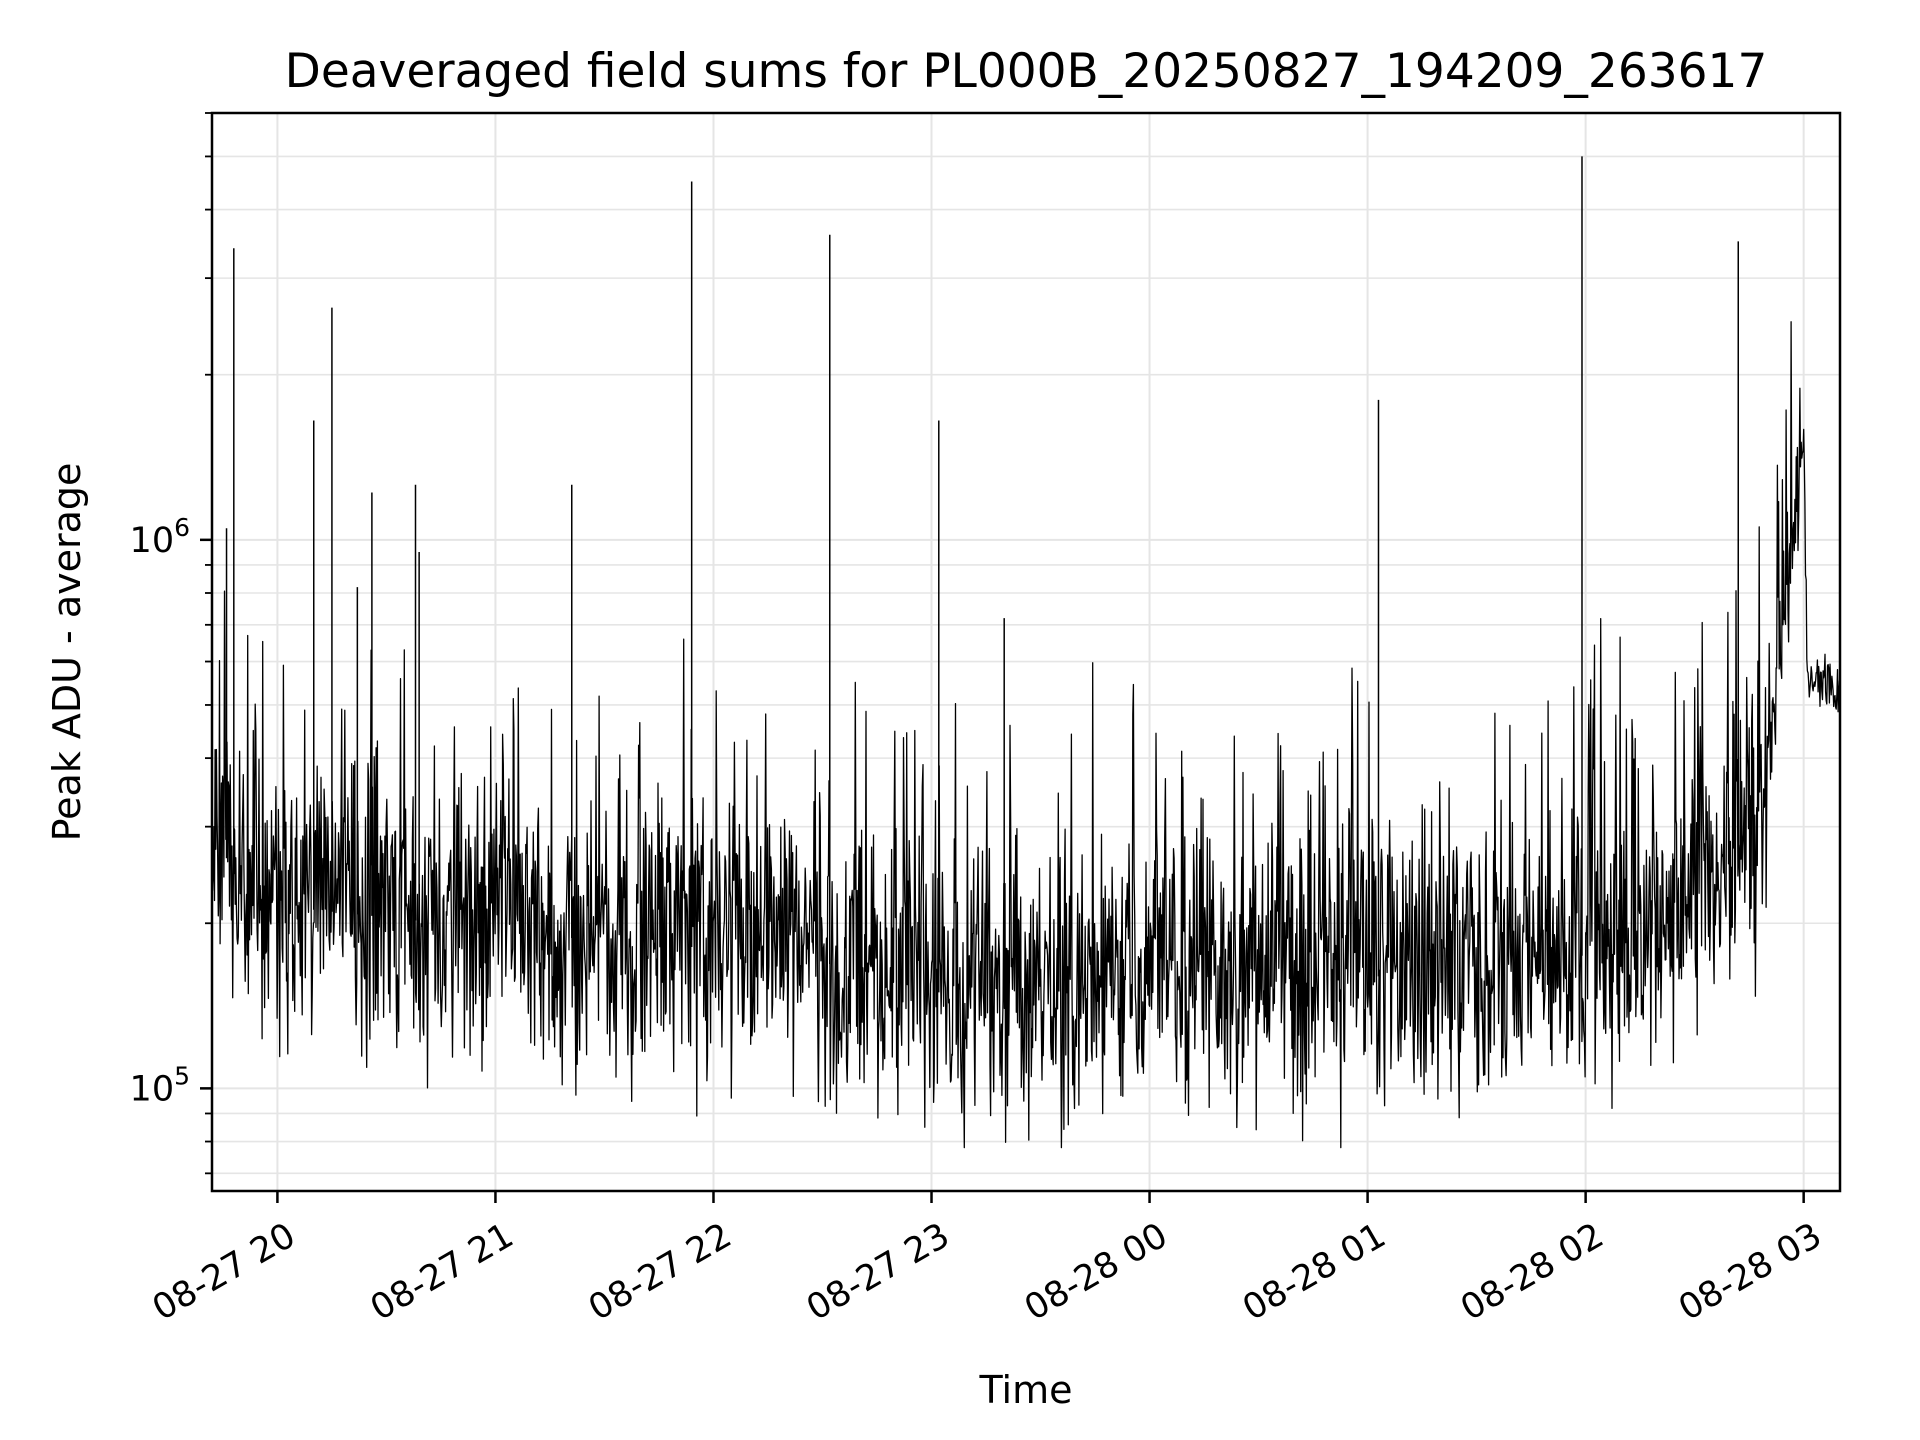  What do you see at coordinates (1026, 1390) in the screenshot?
I see `x-axis-label: Time` at bounding box center [1026, 1390].